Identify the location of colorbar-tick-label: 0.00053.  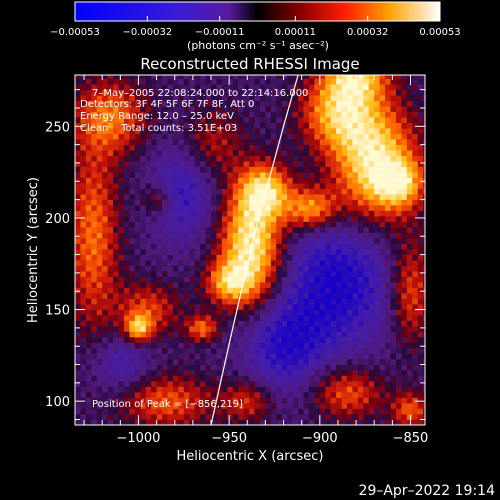
(439, 32).